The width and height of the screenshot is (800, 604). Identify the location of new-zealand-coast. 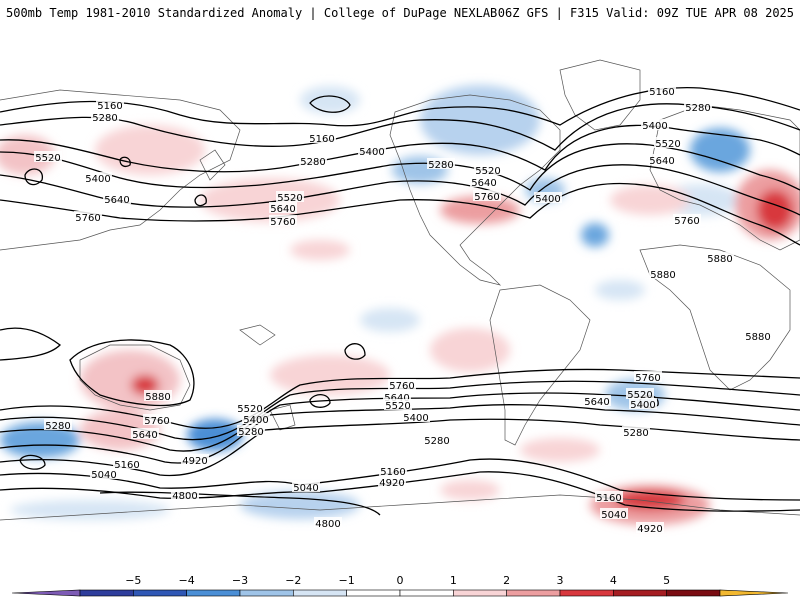
(282, 417).